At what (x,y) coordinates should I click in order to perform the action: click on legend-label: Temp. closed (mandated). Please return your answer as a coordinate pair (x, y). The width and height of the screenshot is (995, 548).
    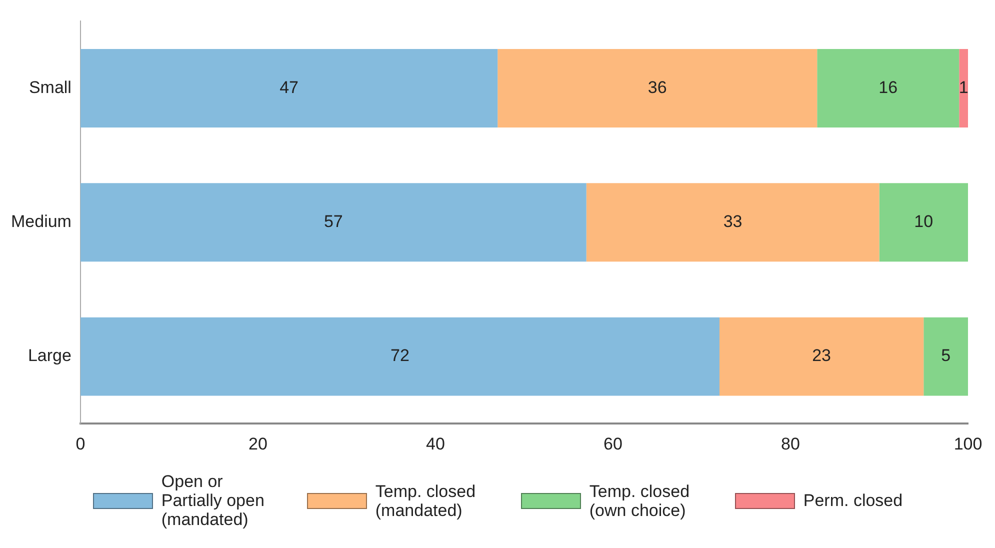
    Looking at the image, I should click on (426, 501).